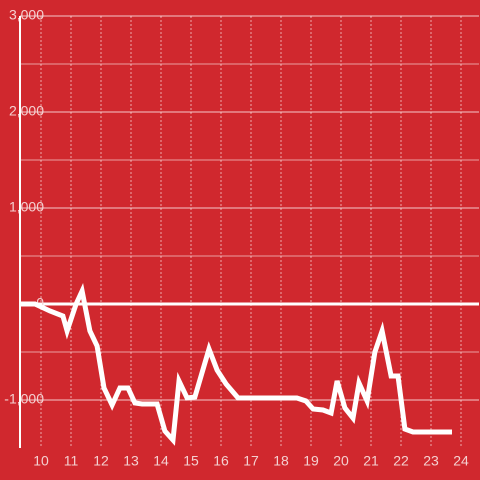 The height and width of the screenshot is (480, 480). I want to click on y-tick-label: 3,000, so click(26, 15).